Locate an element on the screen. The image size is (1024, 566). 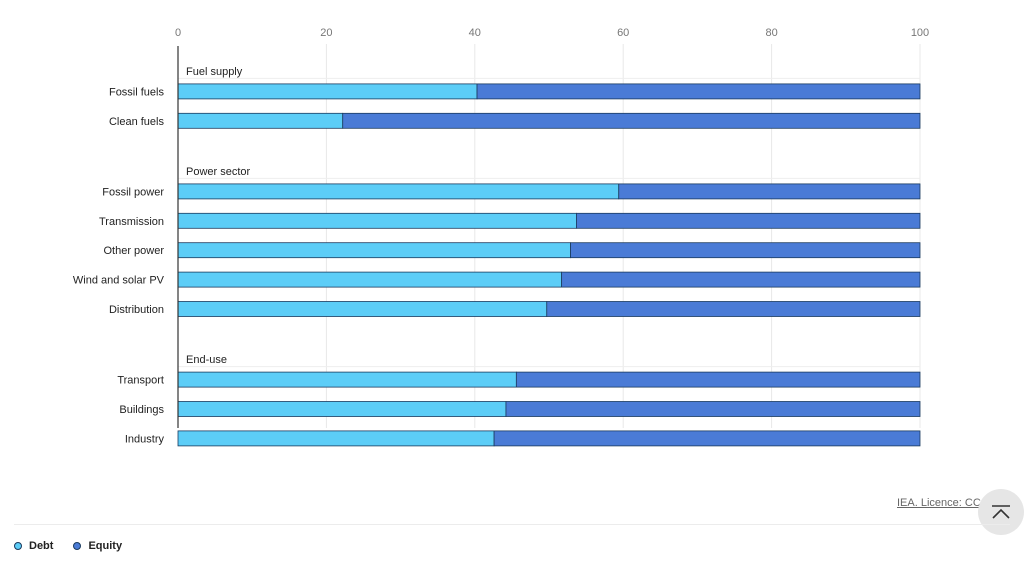
category-label: Buildings is located at coordinates (141, 410).